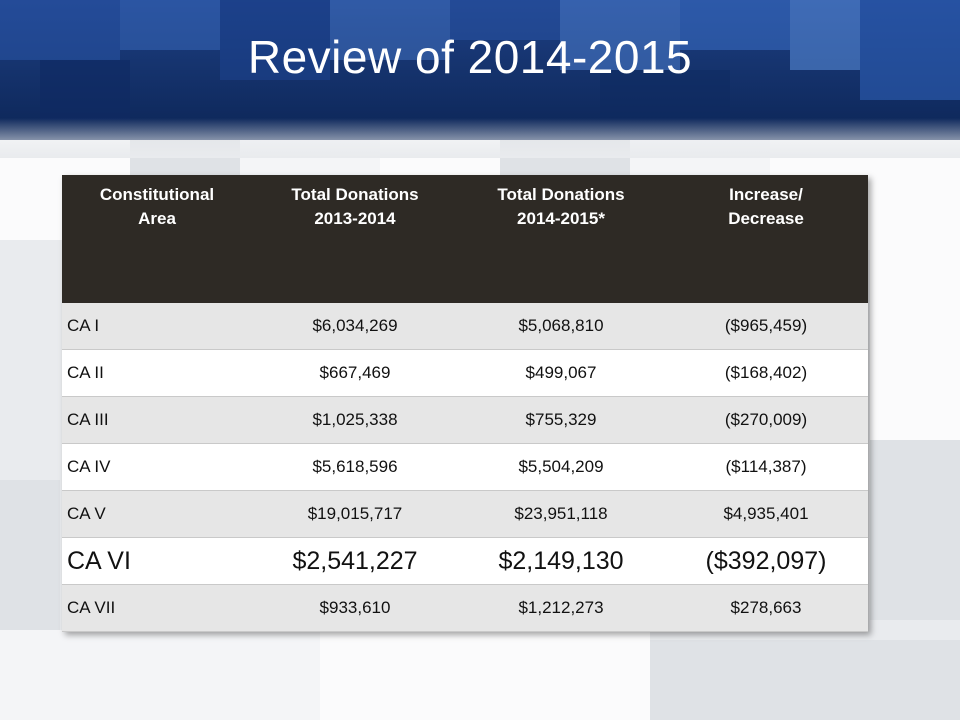  What do you see at coordinates (766, 218) in the screenshot?
I see `header-line: Decrease` at bounding box center [766, 218].